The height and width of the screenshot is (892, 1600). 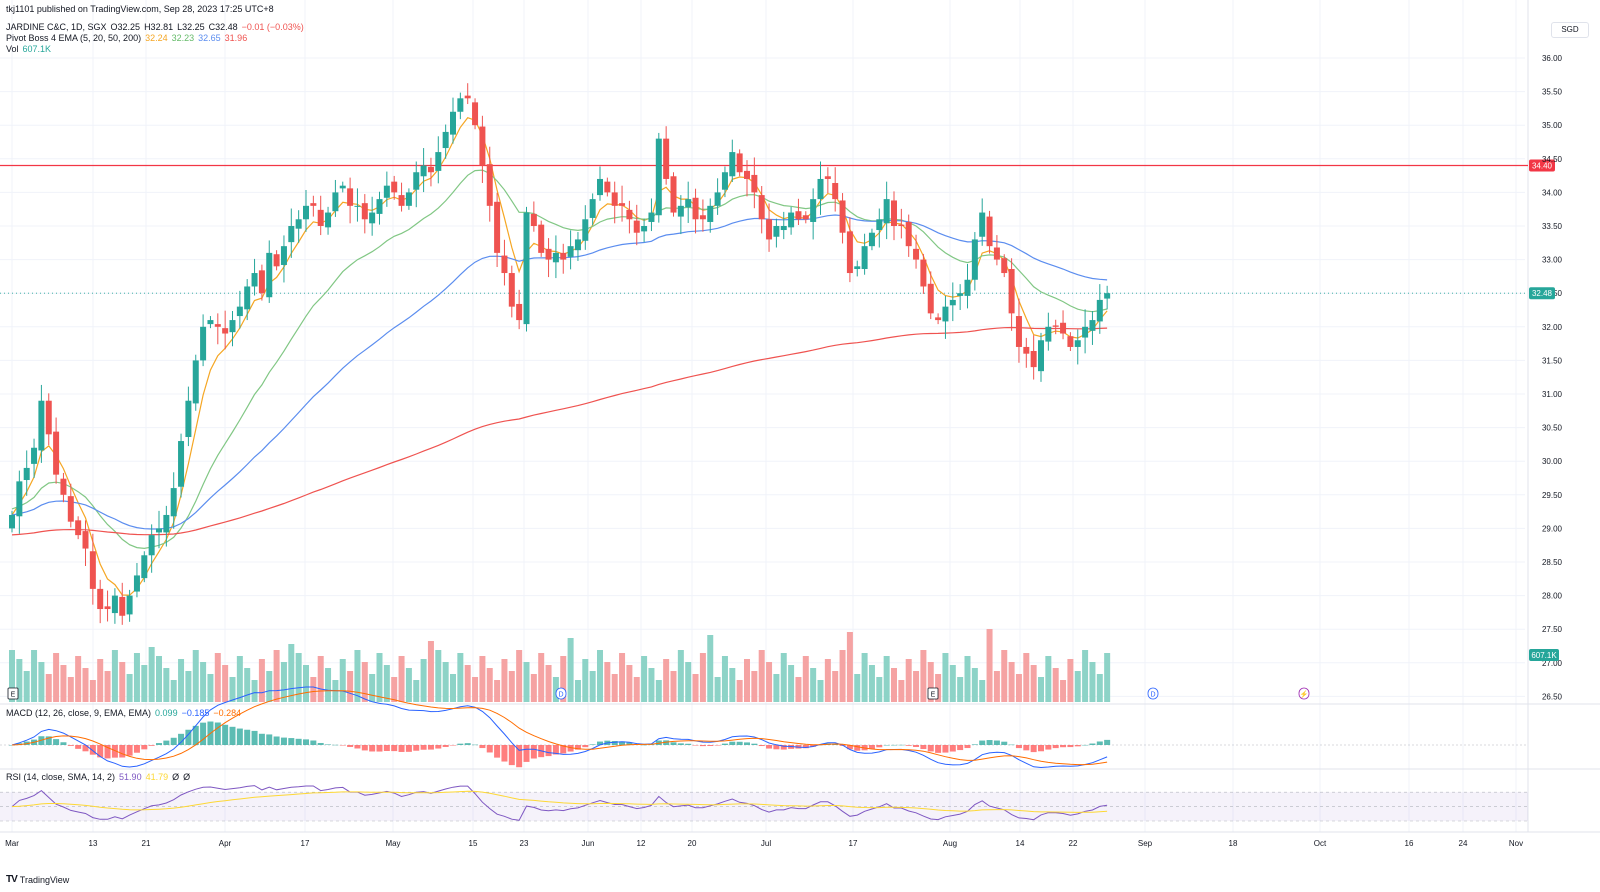 What do you see at coordinates (125, 27) in the screenshot?
I see `ohlc-open: O32.25` at bounding box center [125, 27].